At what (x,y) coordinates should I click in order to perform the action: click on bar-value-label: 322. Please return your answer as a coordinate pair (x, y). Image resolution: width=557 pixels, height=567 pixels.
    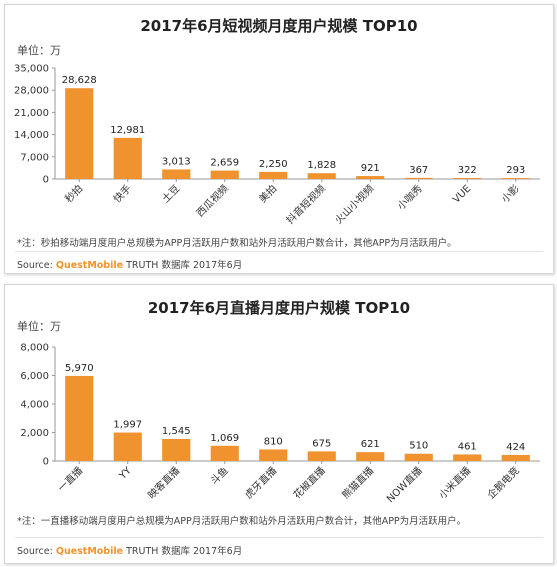
    Looking at the image, I should click on (467, 170).